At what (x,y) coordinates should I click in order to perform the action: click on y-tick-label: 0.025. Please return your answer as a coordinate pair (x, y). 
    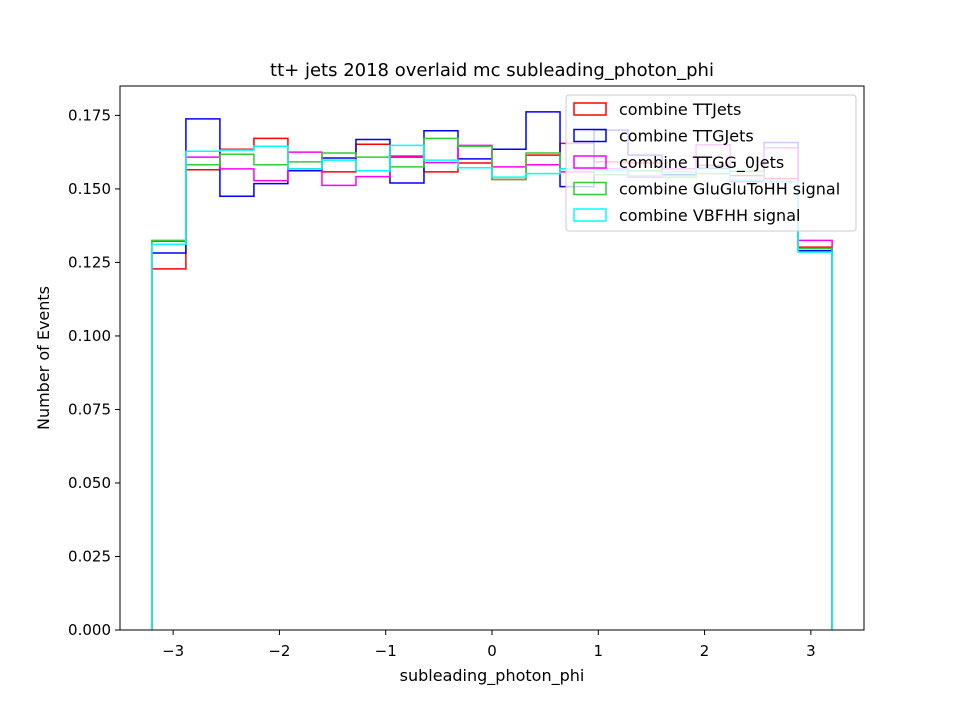
    Looking at the image, I should click on (89, 556).